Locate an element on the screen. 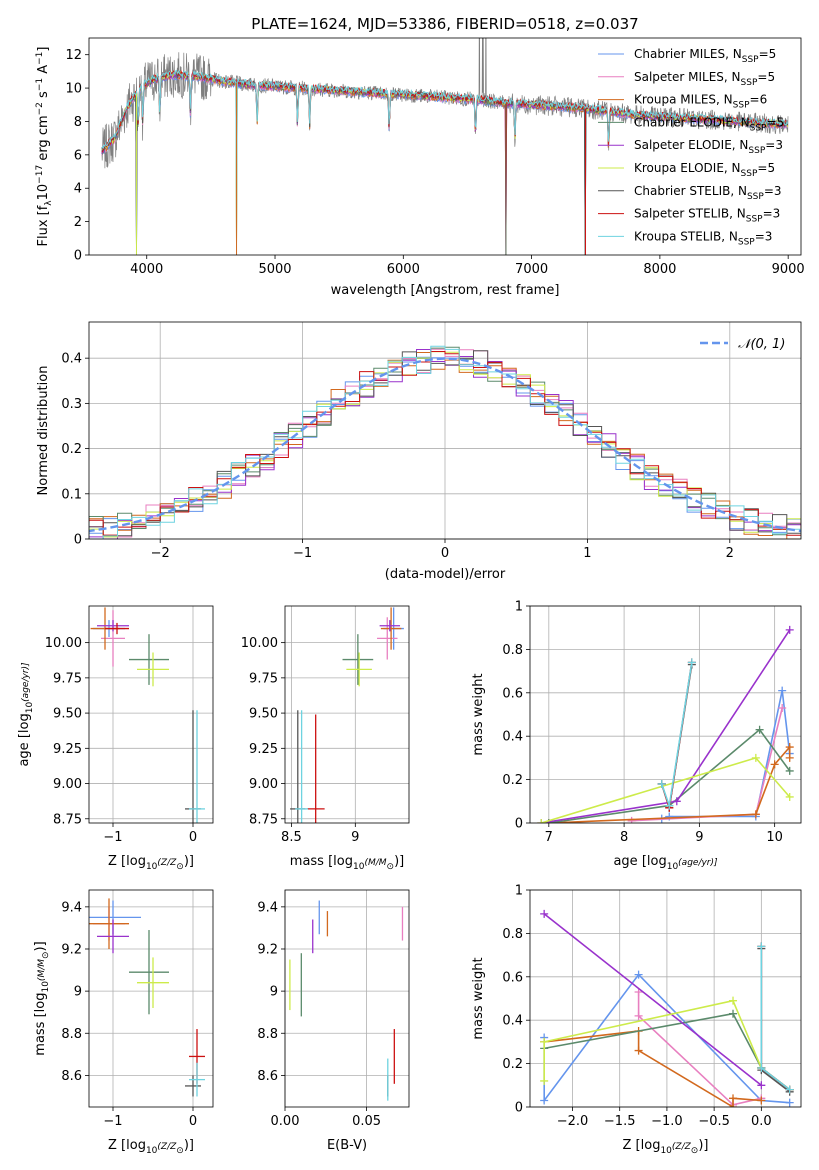 The image size is (819, 1170). y-tick-label: 0.1 is located at coordinates (71, 494).